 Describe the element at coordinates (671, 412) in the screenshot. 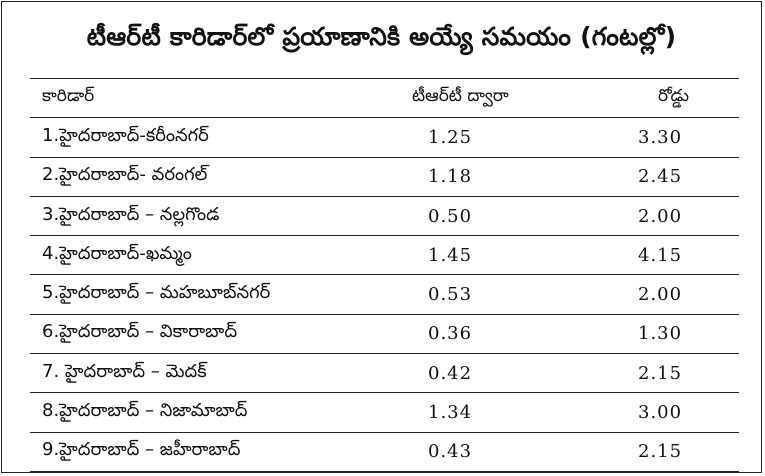

I see `road-time-cell: 3.00` at that location.